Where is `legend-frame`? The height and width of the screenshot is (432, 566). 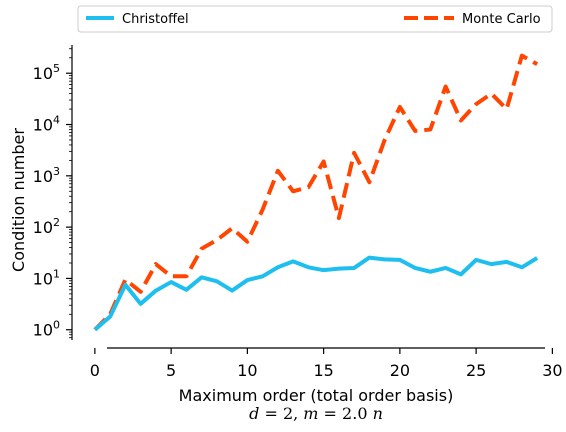
legend-frame is located at coordinates (315, 19).